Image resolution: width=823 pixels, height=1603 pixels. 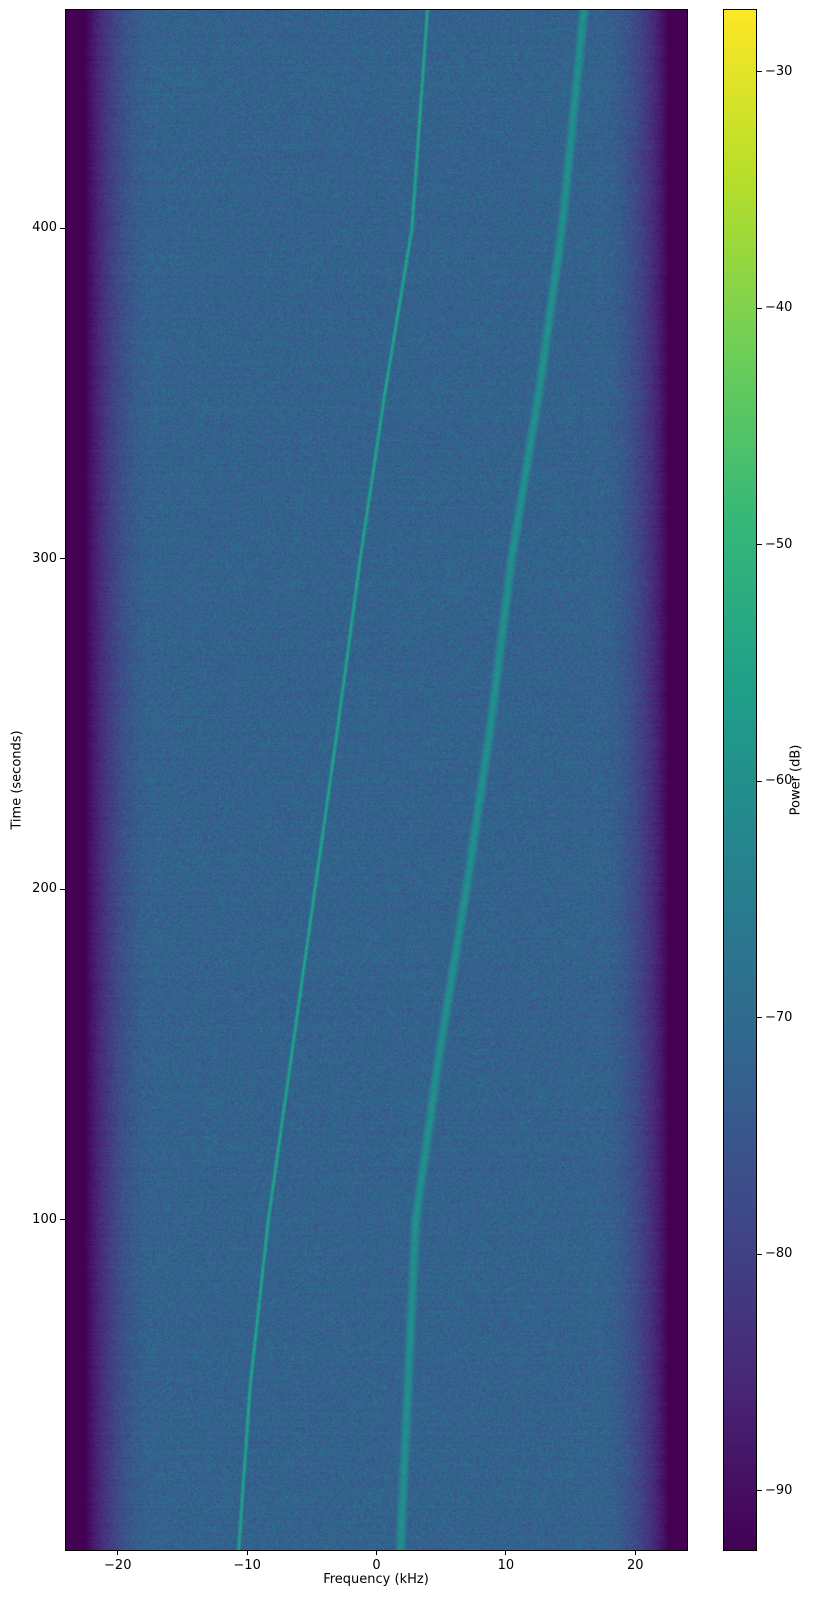 I want to click on x-tick-label: 20, so click(x=635, y=1565).